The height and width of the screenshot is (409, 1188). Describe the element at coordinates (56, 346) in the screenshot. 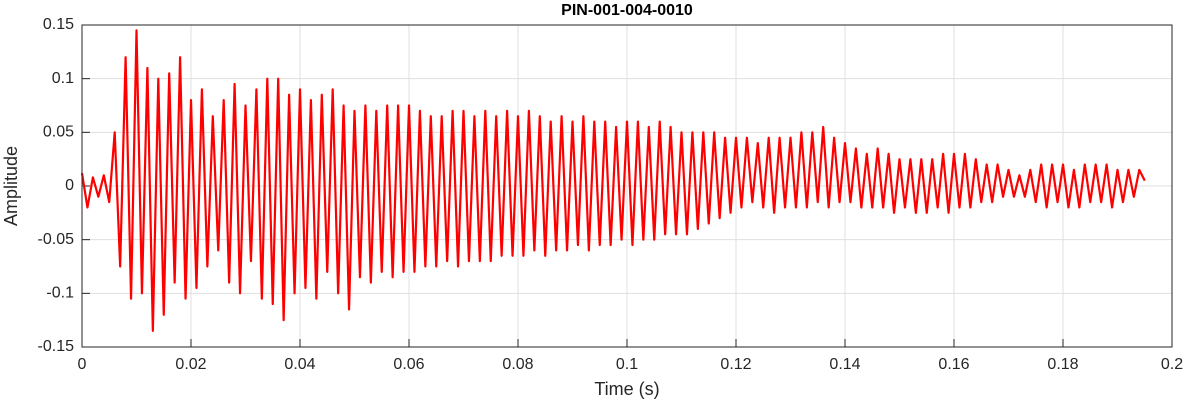

I see `y-tick-label: -0.15` at that location.